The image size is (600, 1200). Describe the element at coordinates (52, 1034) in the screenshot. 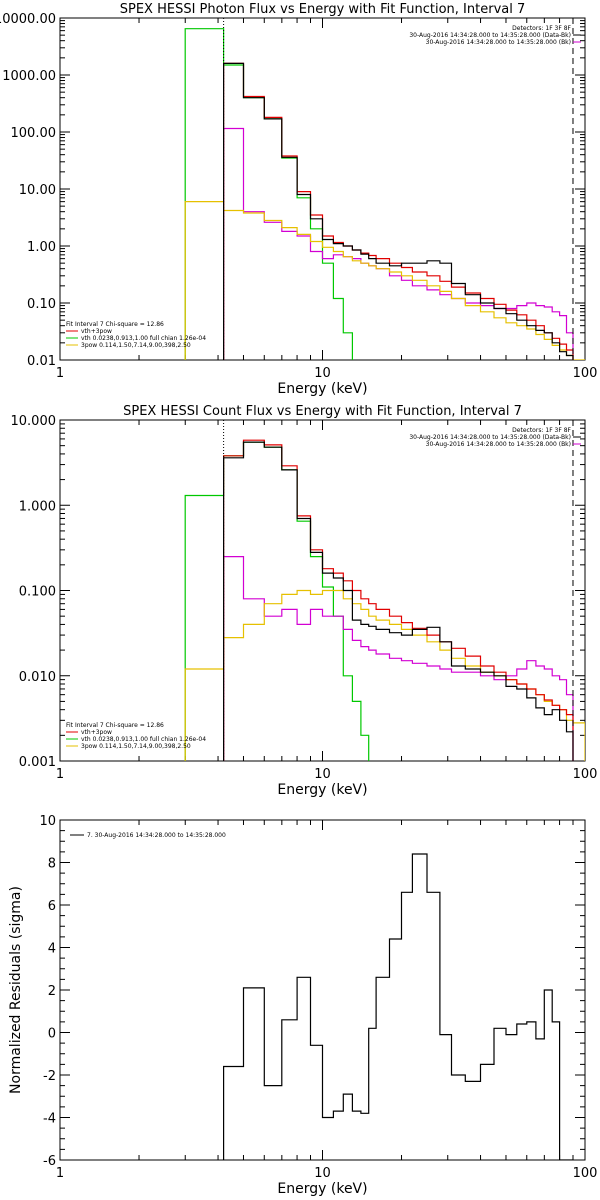

I see `y-tick-label: 0` at that location.